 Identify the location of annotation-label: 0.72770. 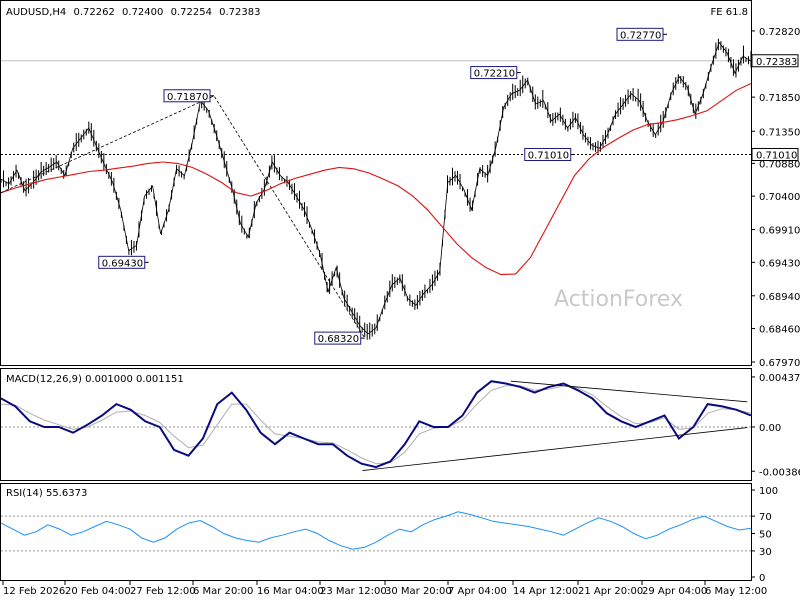
(640, 35).